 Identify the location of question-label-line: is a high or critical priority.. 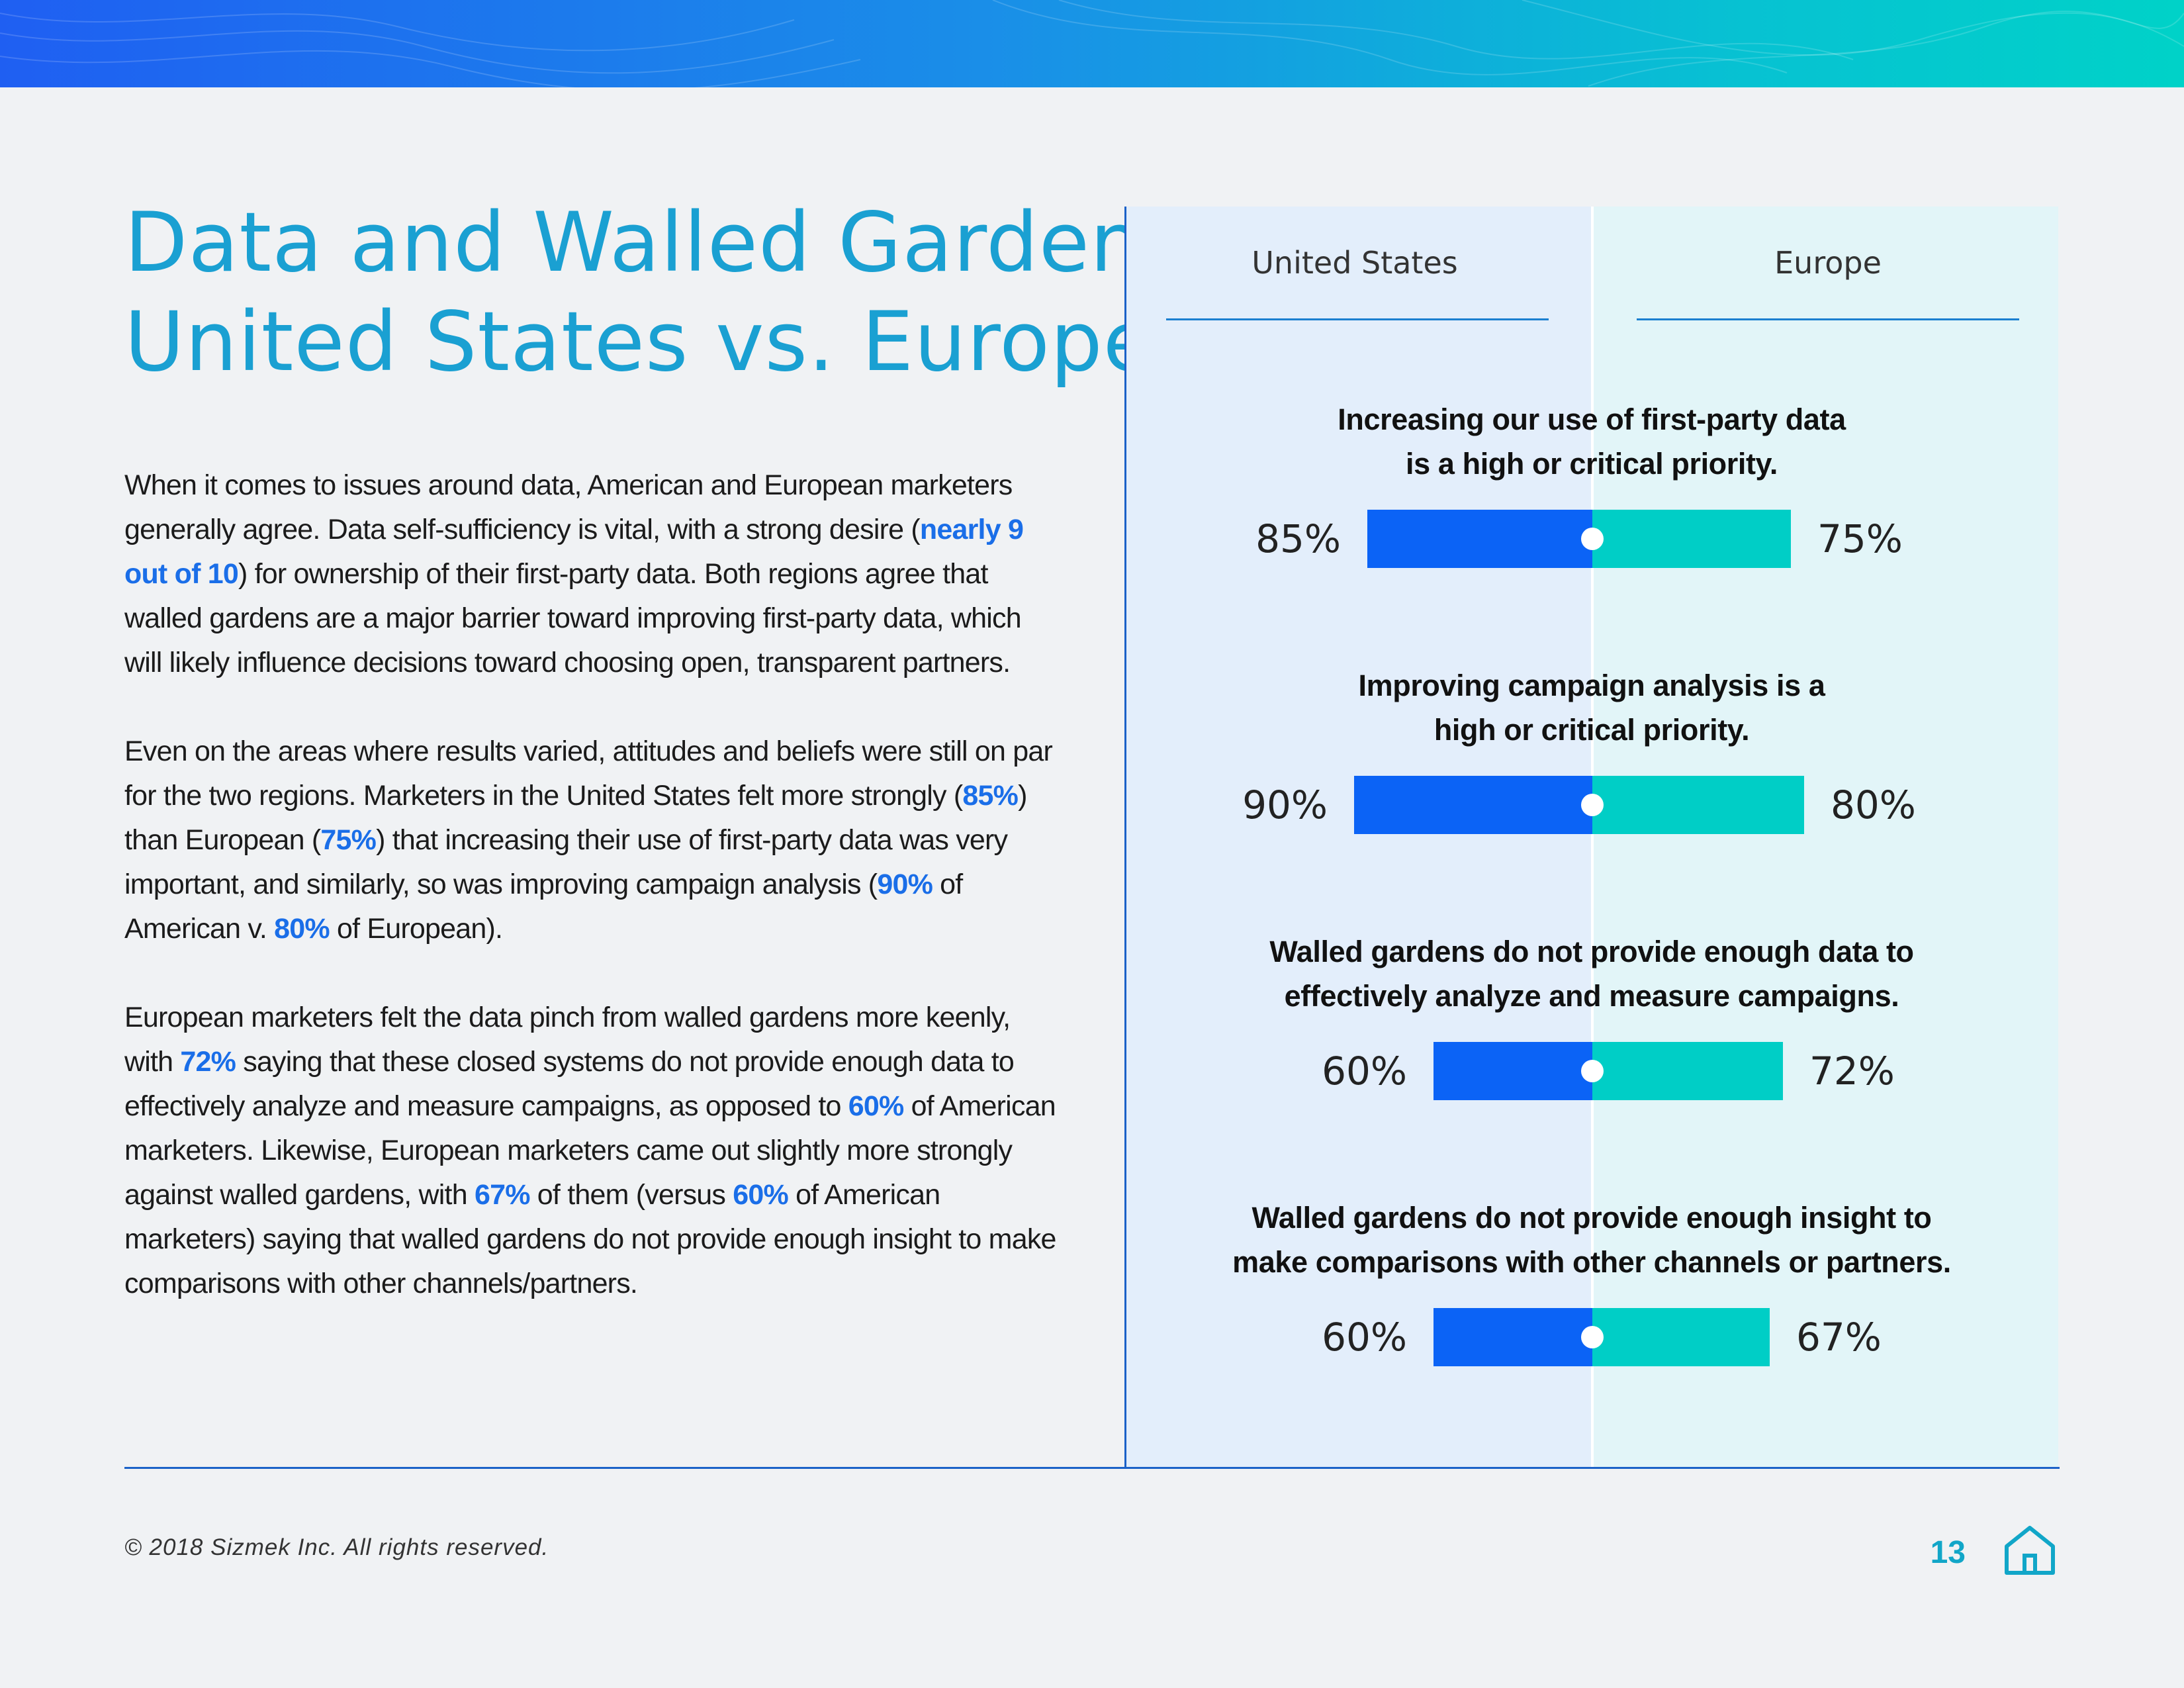
(1592, 464).